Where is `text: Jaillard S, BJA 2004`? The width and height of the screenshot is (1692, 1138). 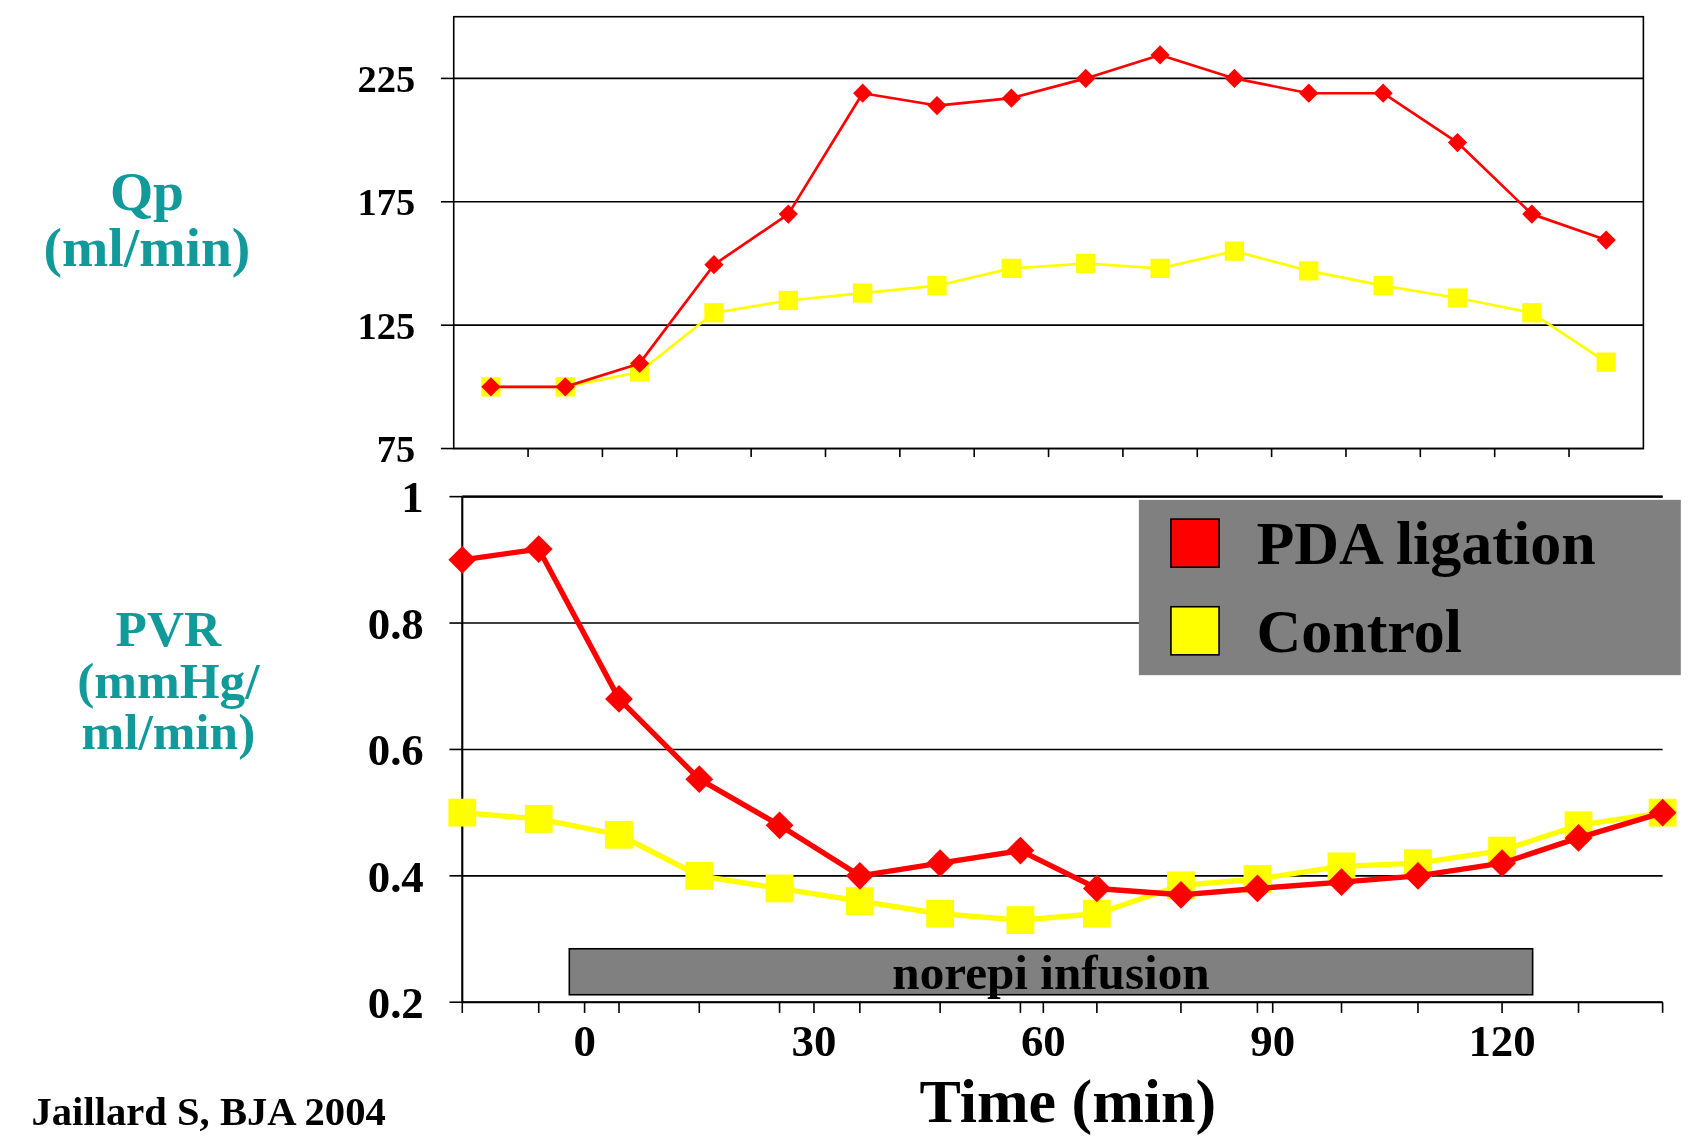
text: Jaillard S, BJA 2004 is located at coordinates (208, 1112).